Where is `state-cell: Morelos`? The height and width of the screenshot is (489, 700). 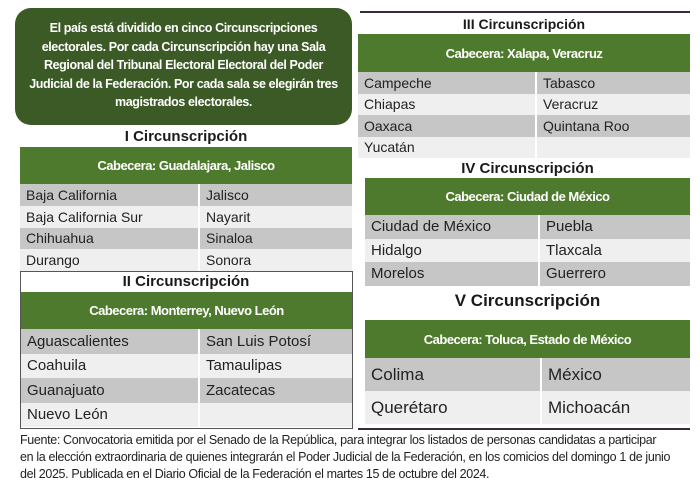 state-cell: Morelos is located at coordinates (451, 274).